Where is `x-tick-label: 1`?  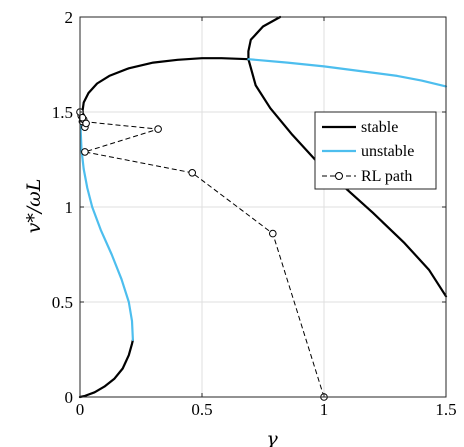 x-tick-label: 1 is located at coordinates (324, 409).